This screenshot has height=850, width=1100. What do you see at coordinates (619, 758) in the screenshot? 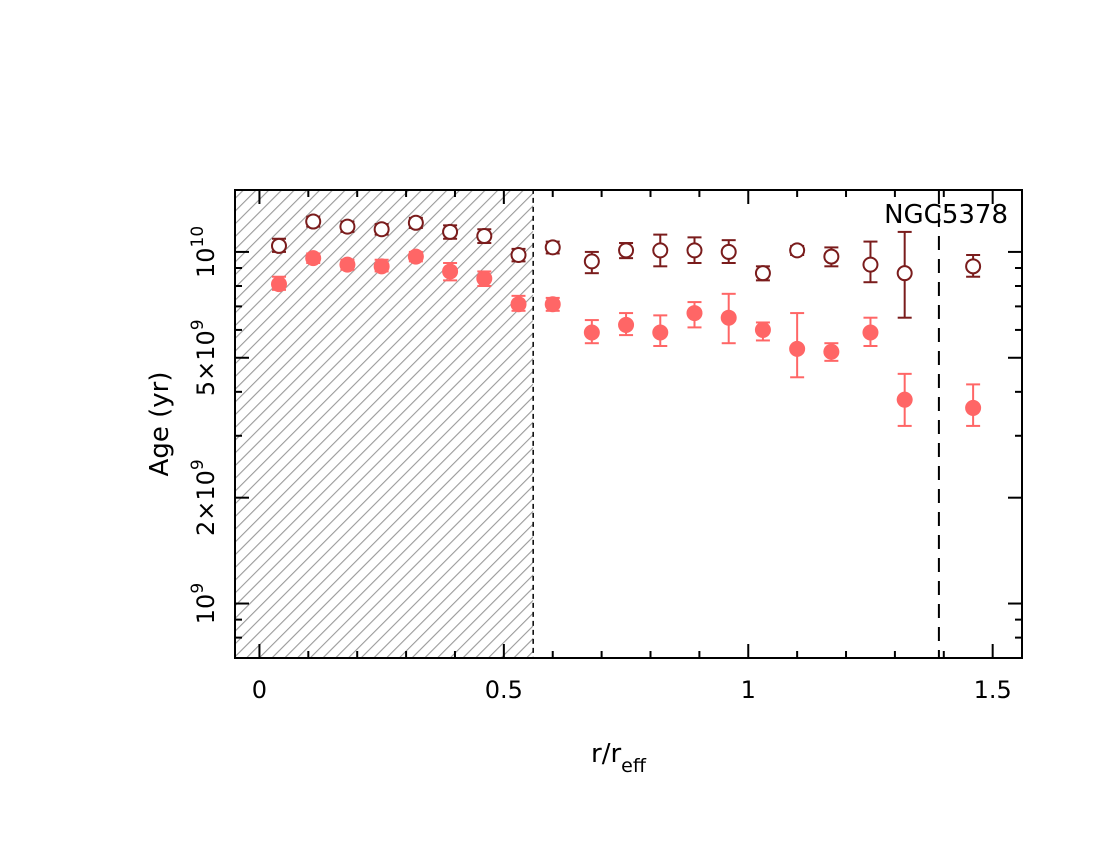
I see `x-axis-label: r/reff` at bounding box center [619, 758].